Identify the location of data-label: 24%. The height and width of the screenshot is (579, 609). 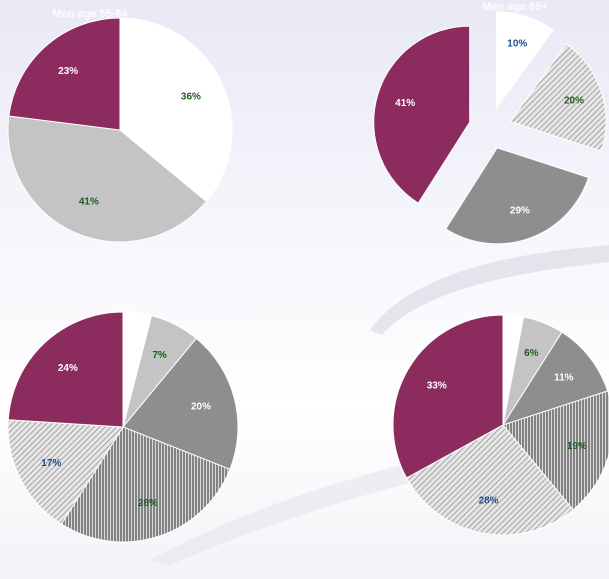
(68, 368).